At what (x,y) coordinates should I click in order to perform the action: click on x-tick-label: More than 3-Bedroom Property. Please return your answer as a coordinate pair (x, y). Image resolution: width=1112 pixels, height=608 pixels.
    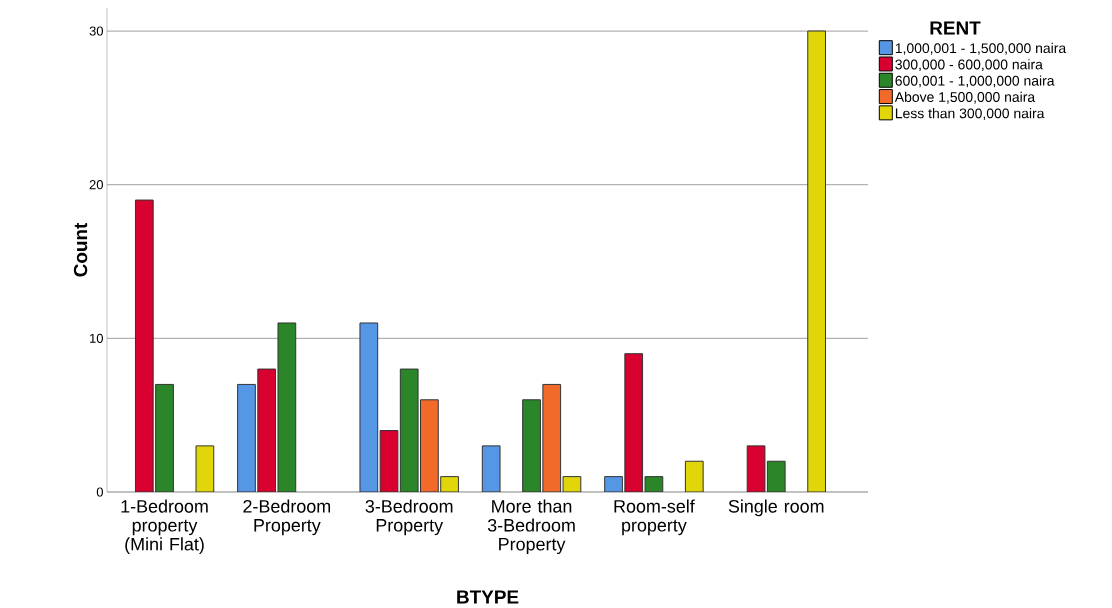
    Looking at the image, I should click on (531, 527).